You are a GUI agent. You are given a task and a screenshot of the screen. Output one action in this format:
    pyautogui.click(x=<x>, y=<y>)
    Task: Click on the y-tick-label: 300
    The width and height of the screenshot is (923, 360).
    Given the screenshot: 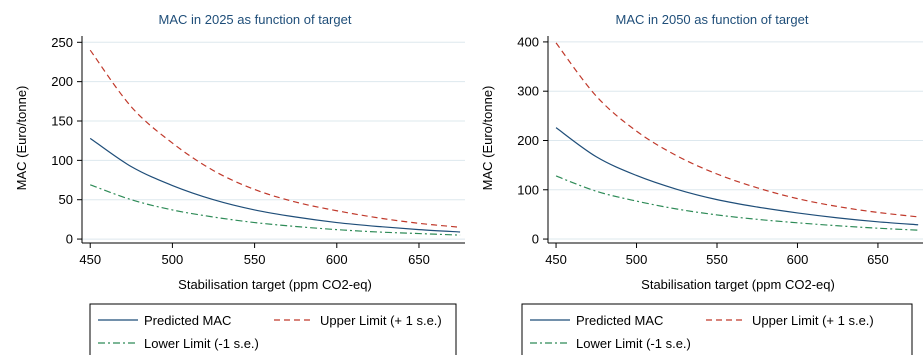 What is the action you would take?
    pyautogui.click(x=528, y=91)
    